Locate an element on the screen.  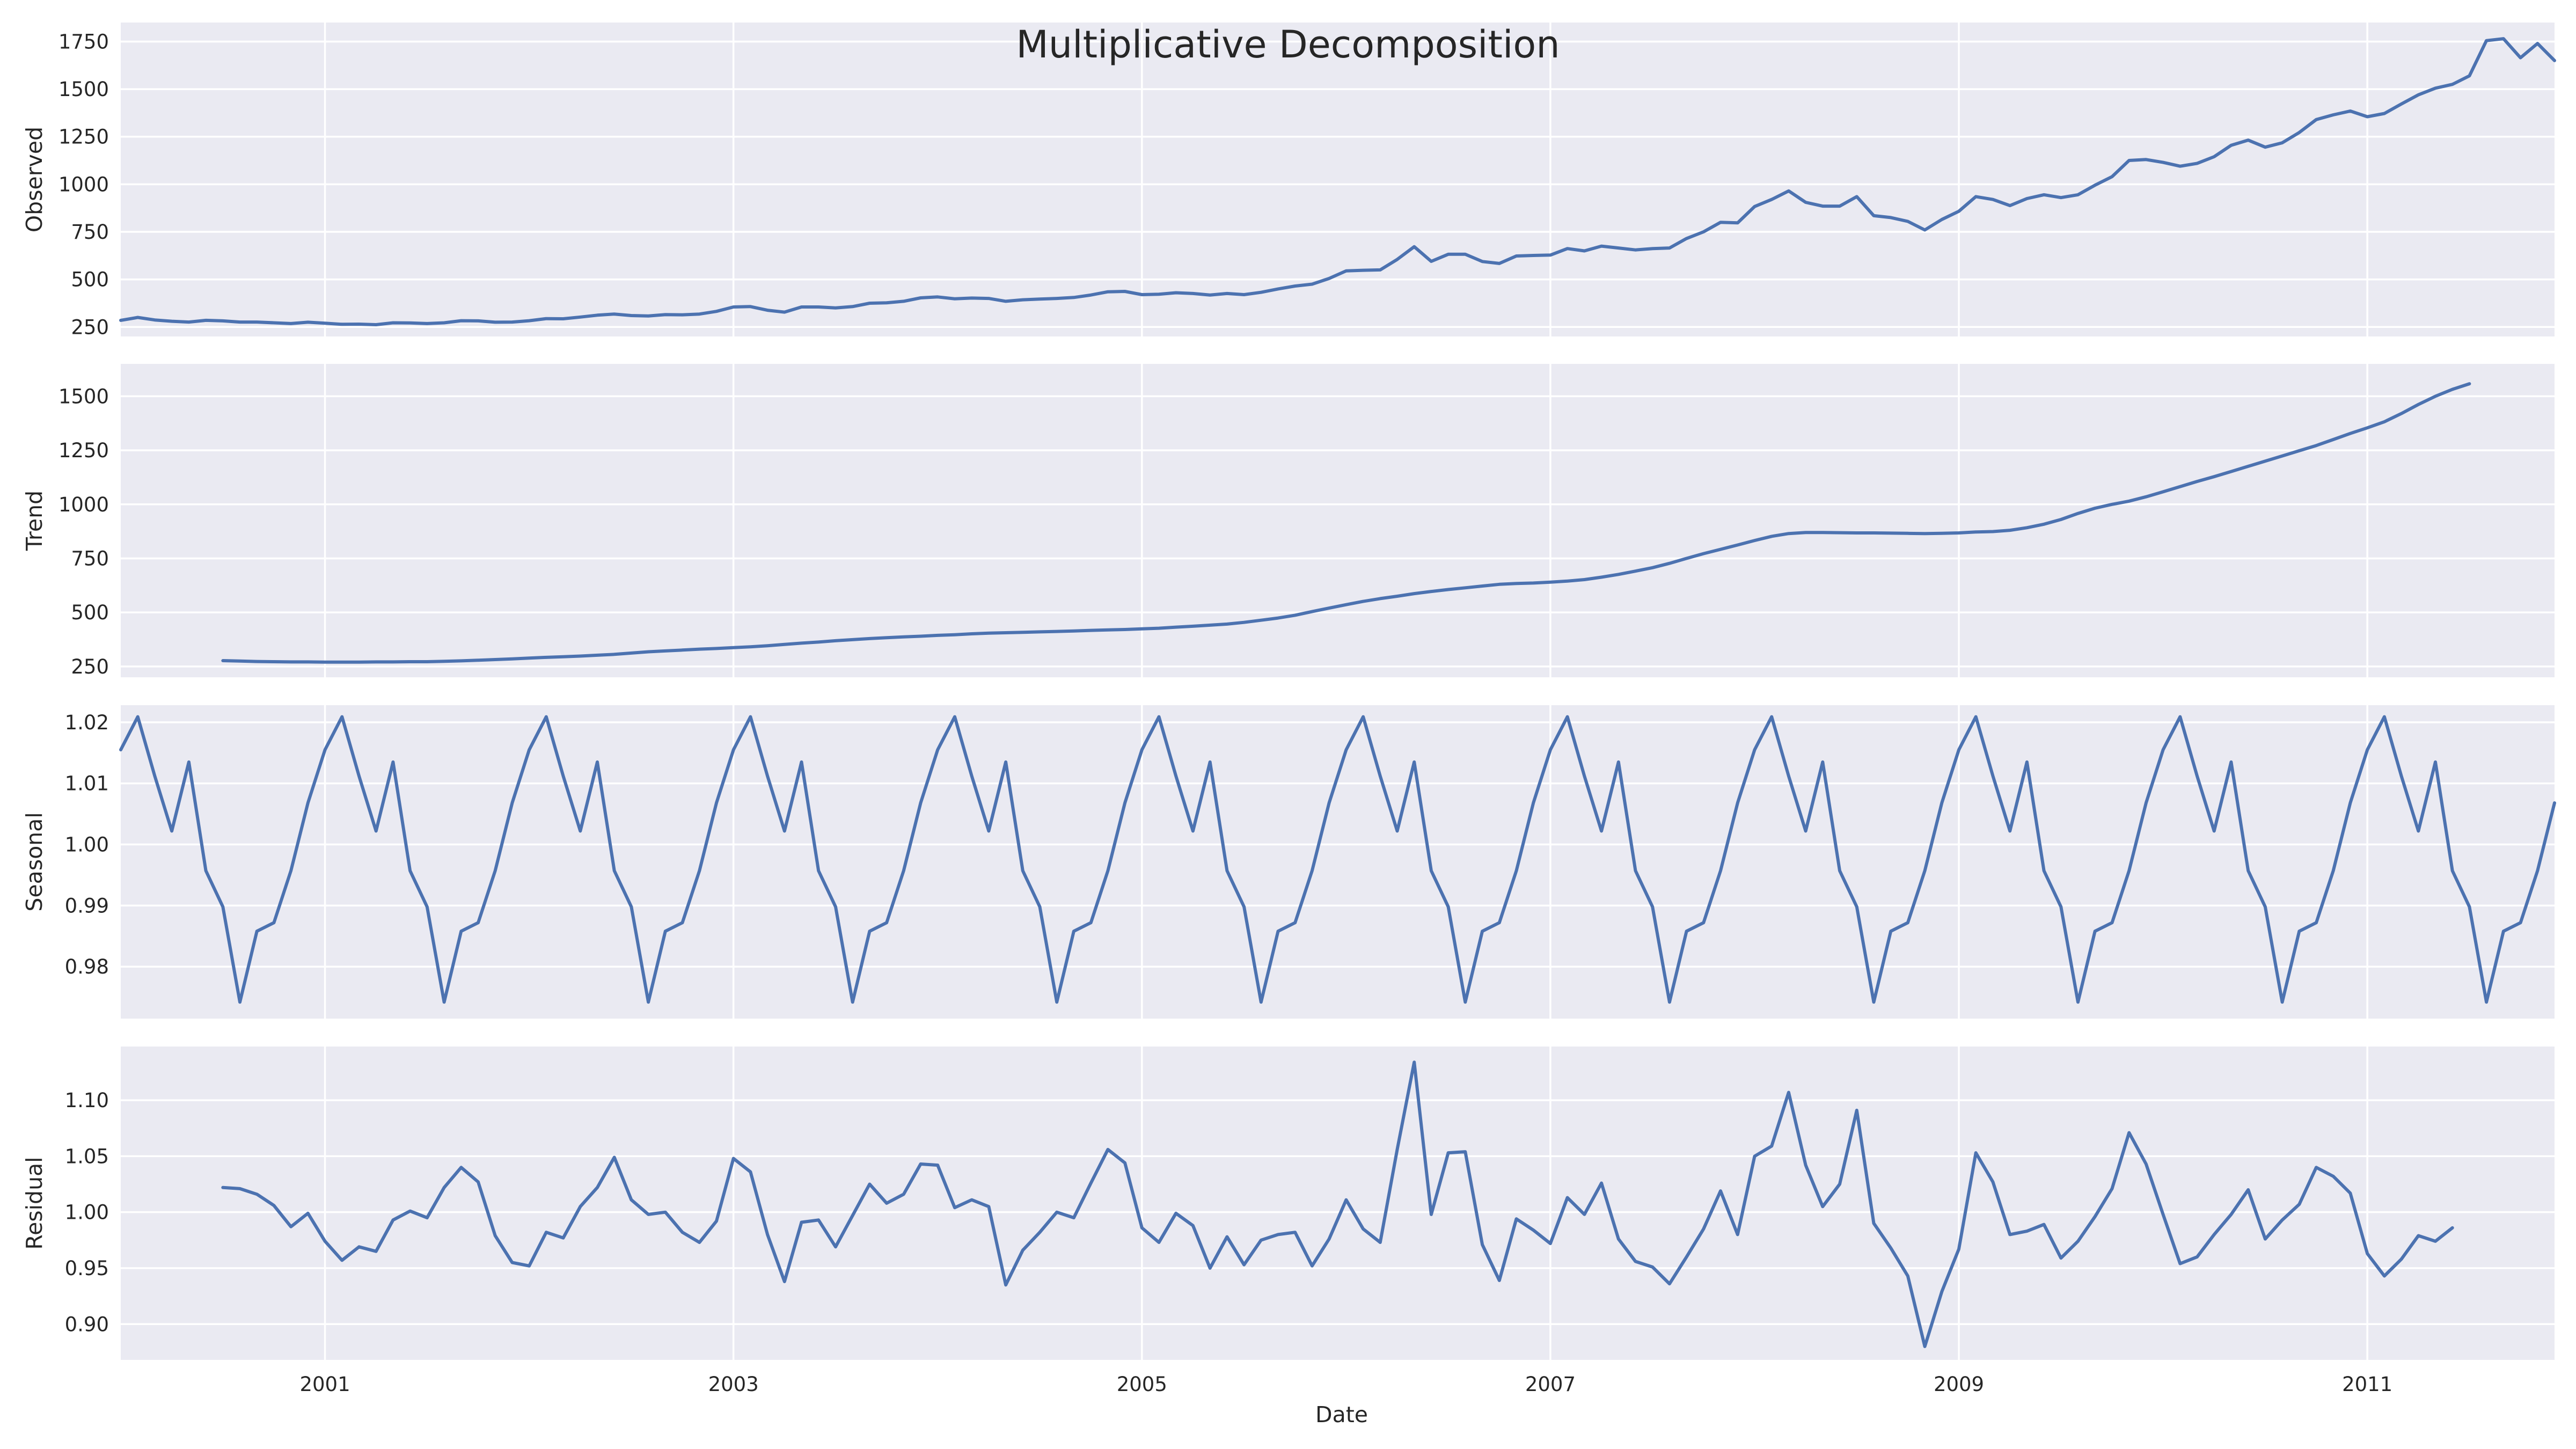
y-tick-label: 0.95 is located at coordinates (87, 1268).